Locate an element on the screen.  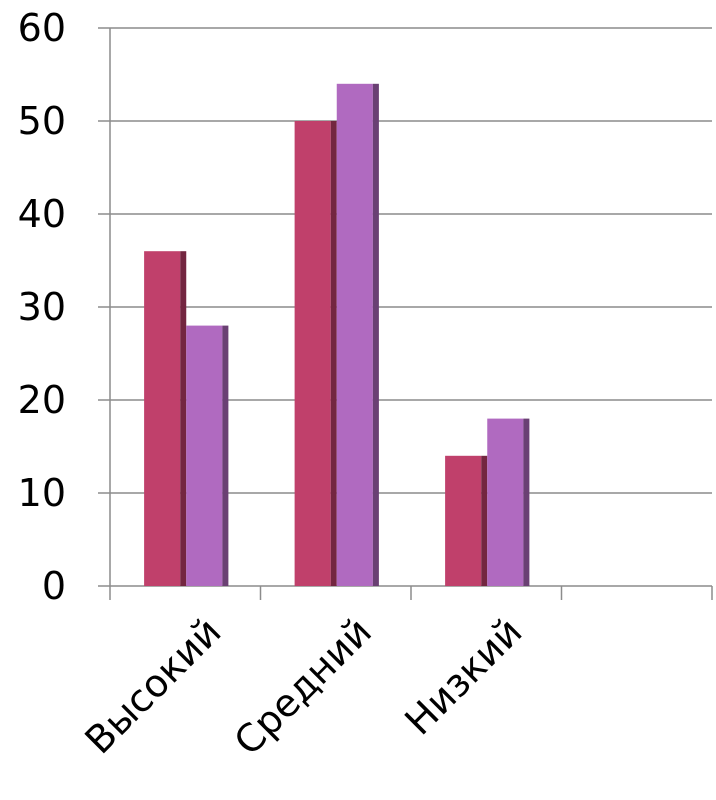
y-tick-labels: 0 10 20 30 40 50 60 is located at coordinates (42, 307).